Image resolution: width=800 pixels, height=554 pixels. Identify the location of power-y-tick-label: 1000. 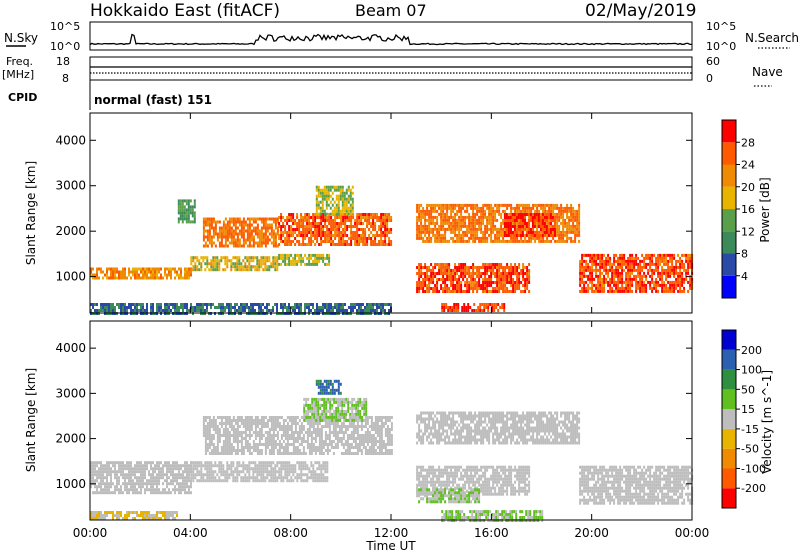
(70, 277).